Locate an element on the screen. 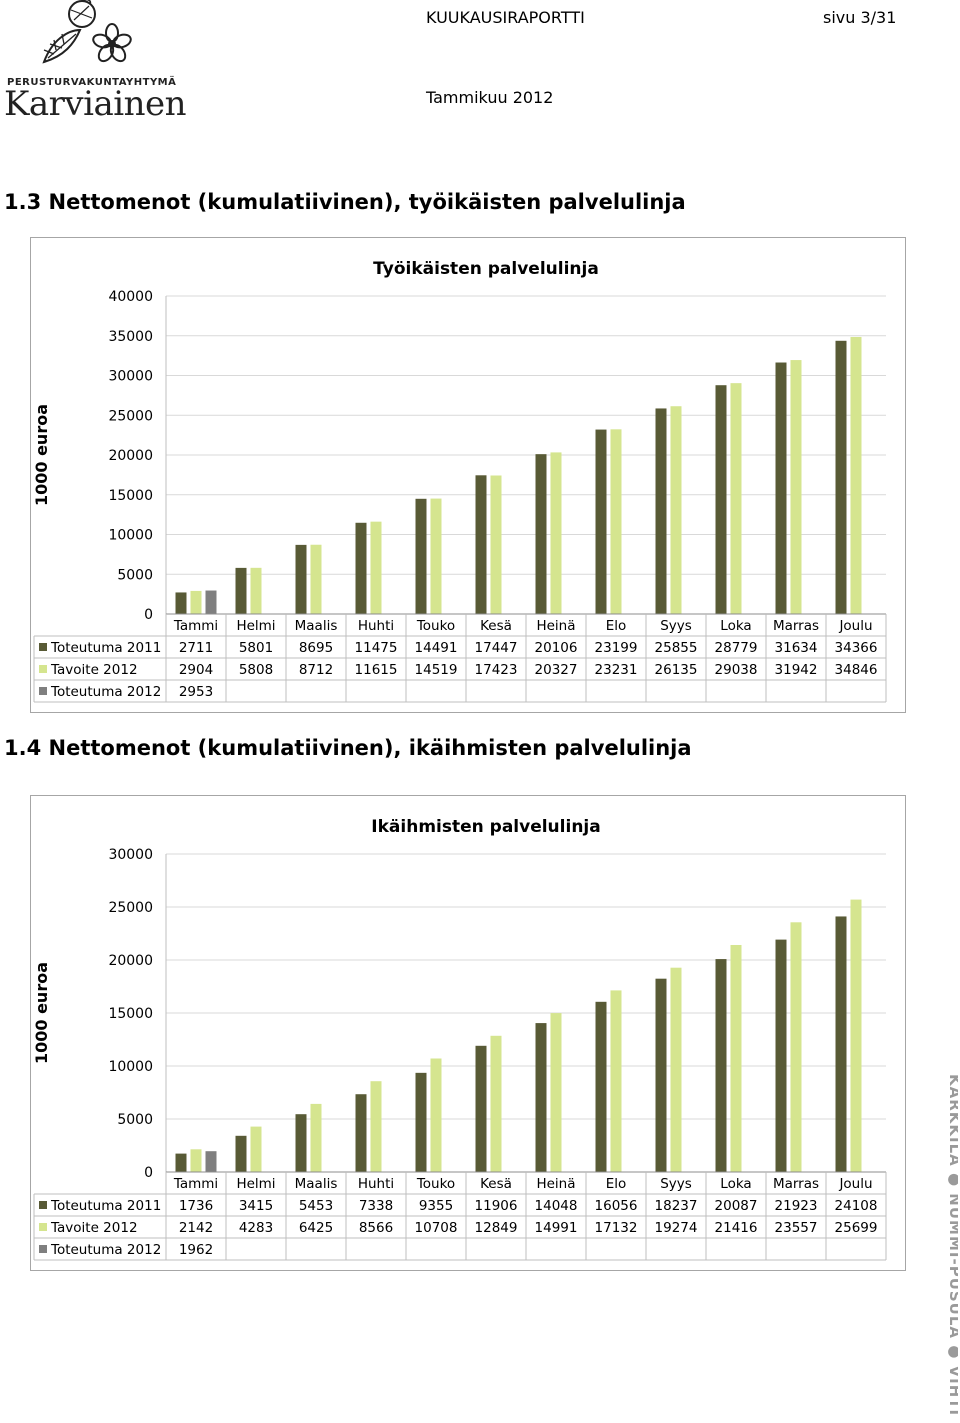 This screenshot has width=960, height=1423. table-value: 5801 is located at coordinates (256, 648).